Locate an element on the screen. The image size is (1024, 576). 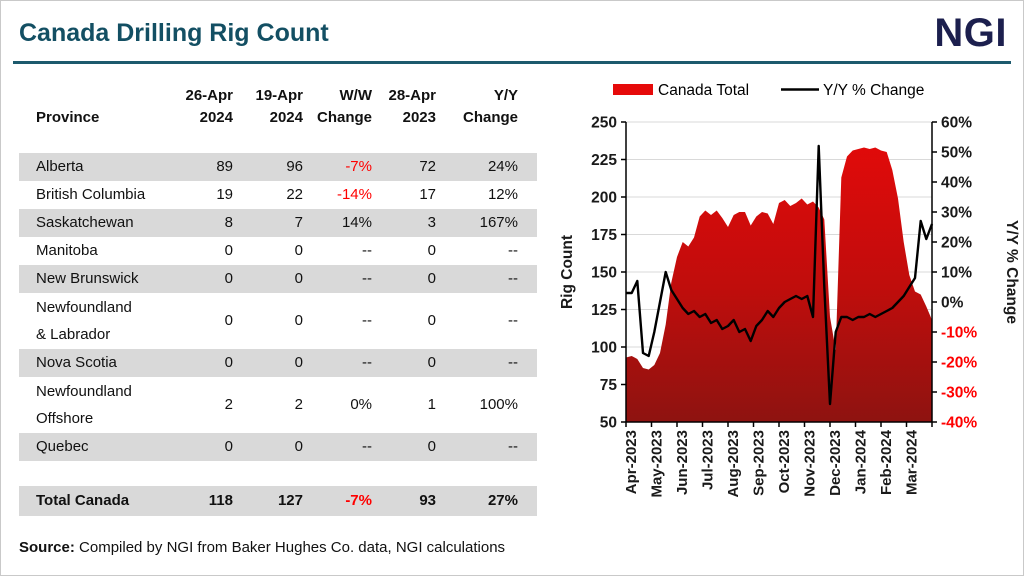
x-tick-label: Nov-2023 is located at coordinates (810, 463).